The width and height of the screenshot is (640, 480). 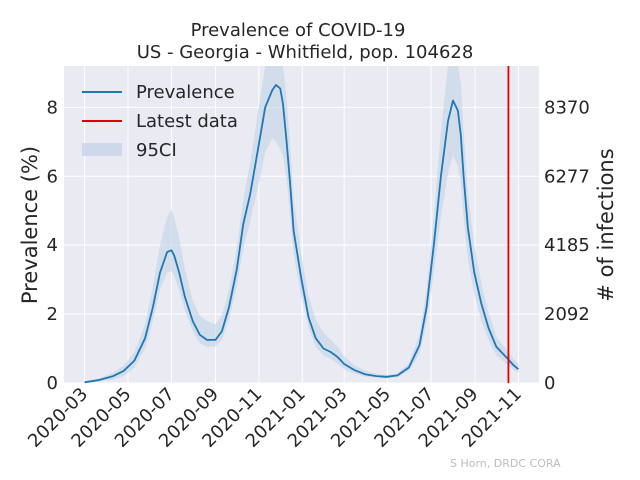 I want to click on chart-subtitle: US - Georgia - Whitfield, pop. 104628, so click(x=305, y=52).